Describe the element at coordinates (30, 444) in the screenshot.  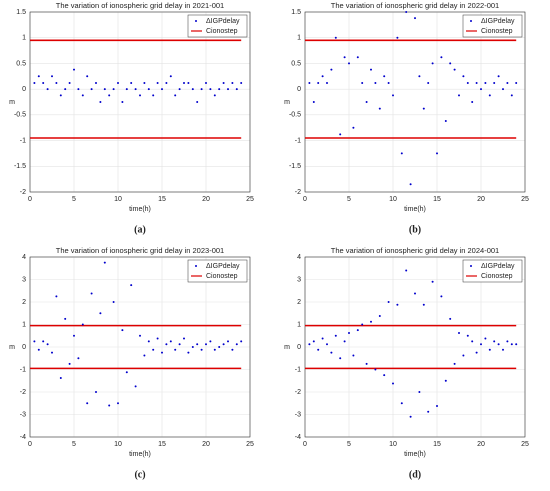
I see `x-tick-label: 0` at that location.